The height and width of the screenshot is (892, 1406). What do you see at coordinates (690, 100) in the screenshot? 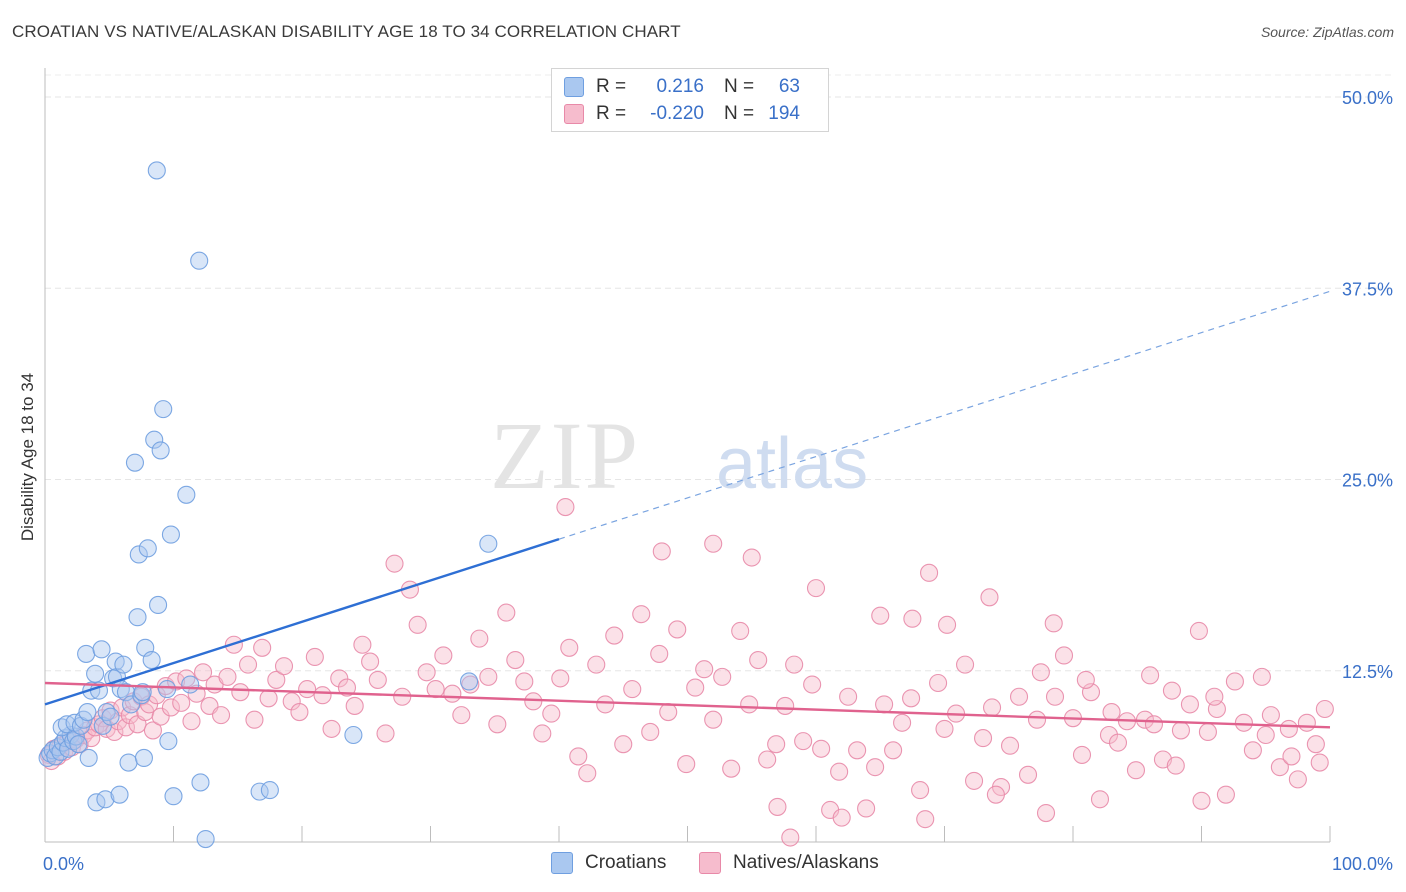
I see `correlation-legend: R = 0.216 N = 63 R = -0.220 N = 194` at bounding box center [690, 100].